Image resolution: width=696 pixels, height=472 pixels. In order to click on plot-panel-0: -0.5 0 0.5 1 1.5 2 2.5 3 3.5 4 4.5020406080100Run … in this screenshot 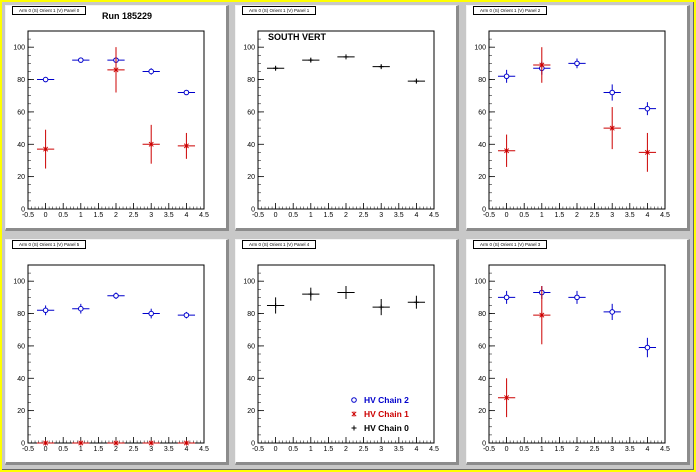, I will do `click(111, 115)`.